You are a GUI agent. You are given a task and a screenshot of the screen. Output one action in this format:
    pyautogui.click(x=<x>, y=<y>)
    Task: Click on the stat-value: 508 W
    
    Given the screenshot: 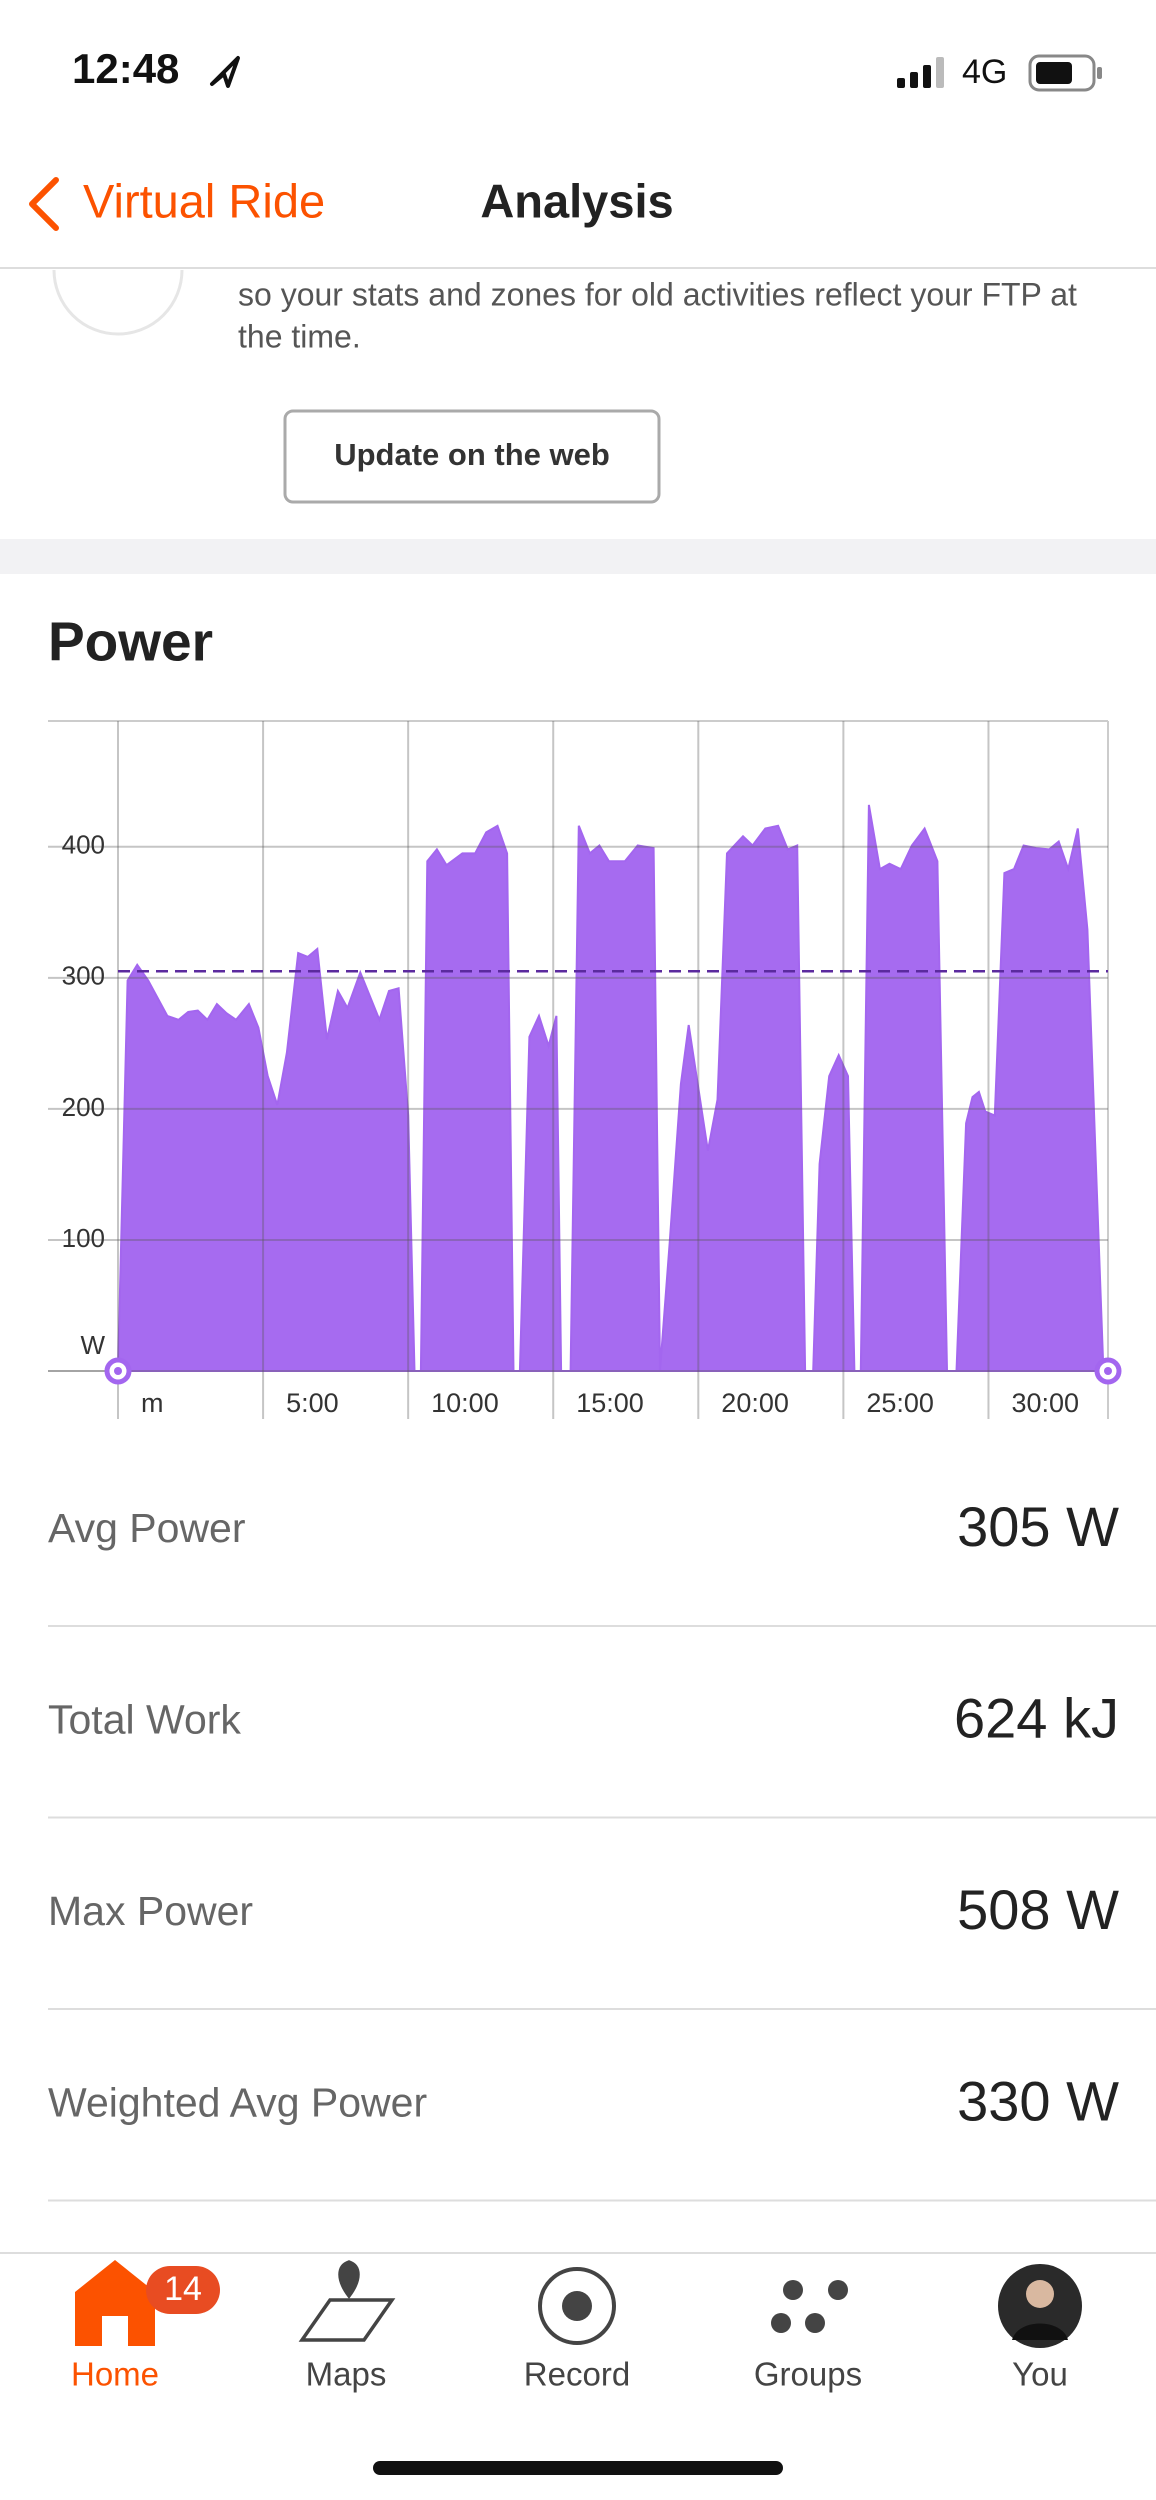 What is the action you would take?
    pyautogui.click(x=1038, y=1909)
    